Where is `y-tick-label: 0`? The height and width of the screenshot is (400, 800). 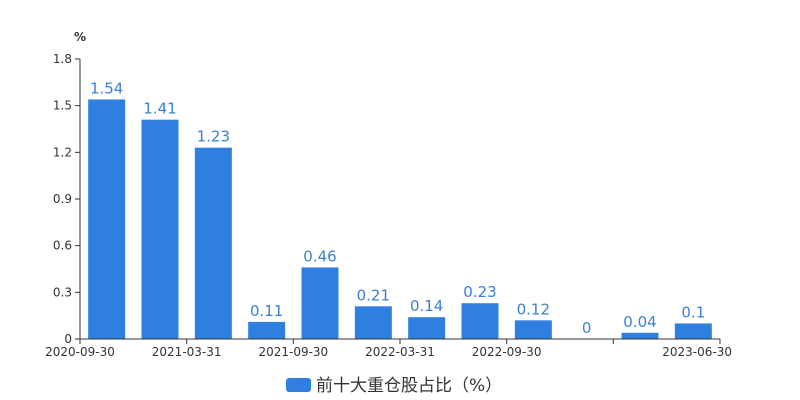 y-tick-label: 0 is located at coordinates (68, 339).